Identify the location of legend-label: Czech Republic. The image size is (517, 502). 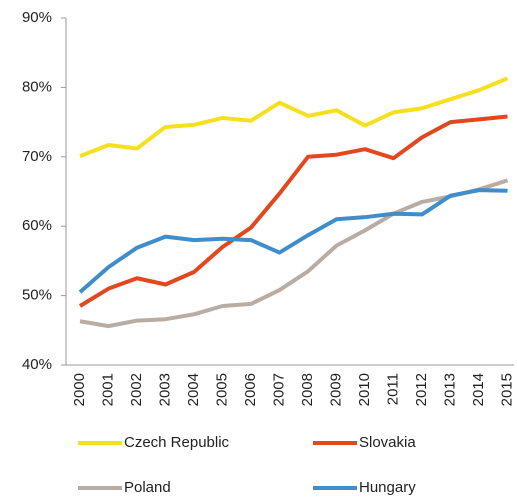
(177, 442).